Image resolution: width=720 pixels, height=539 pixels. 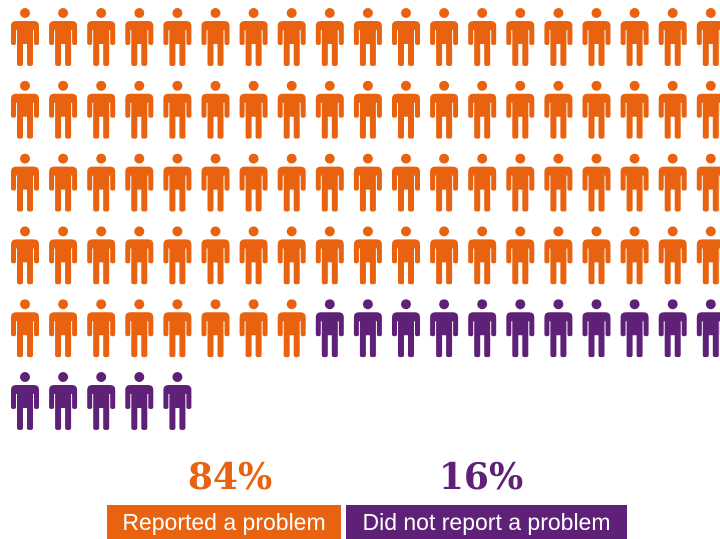 I want to click on not-reported-percentage: 16%, so click(x=481, y=477).